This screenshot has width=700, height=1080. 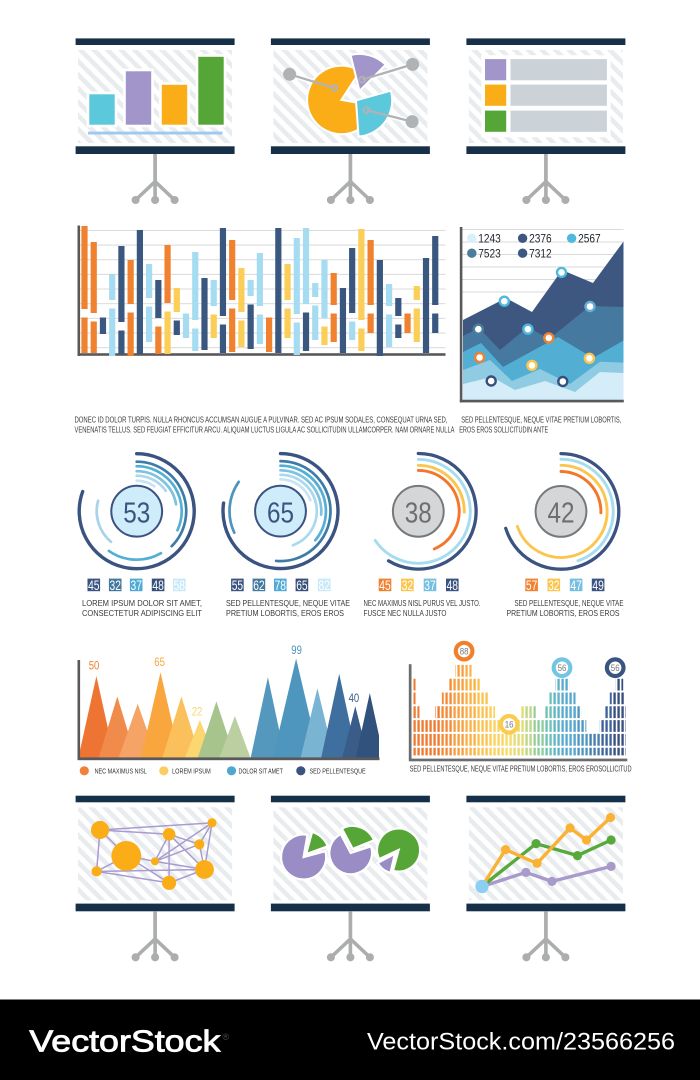 I want to click on svg-text: 38, so click(x=418, y=514).